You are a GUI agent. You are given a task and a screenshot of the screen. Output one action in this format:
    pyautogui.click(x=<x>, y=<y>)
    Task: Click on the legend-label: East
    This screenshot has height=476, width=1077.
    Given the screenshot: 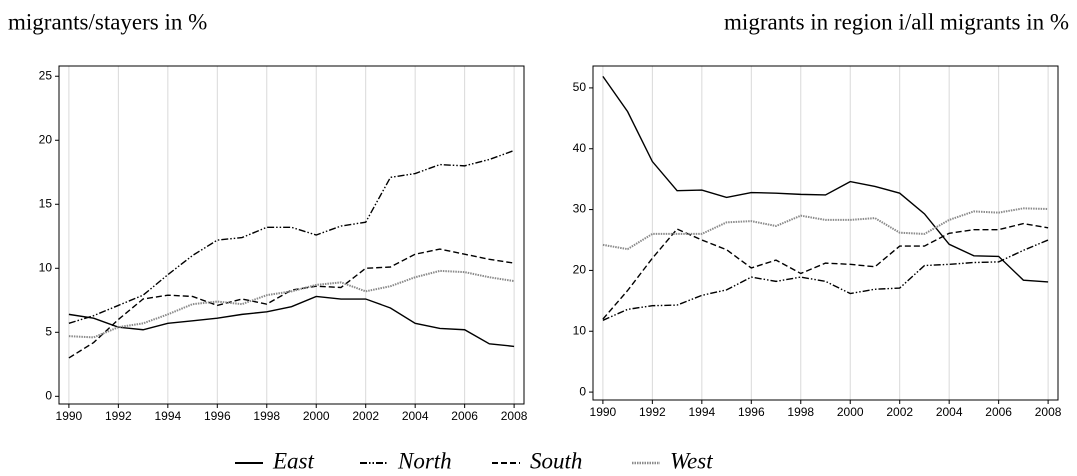 What is the action you would take?
    pyautogui.click(x=293, y=460)
    